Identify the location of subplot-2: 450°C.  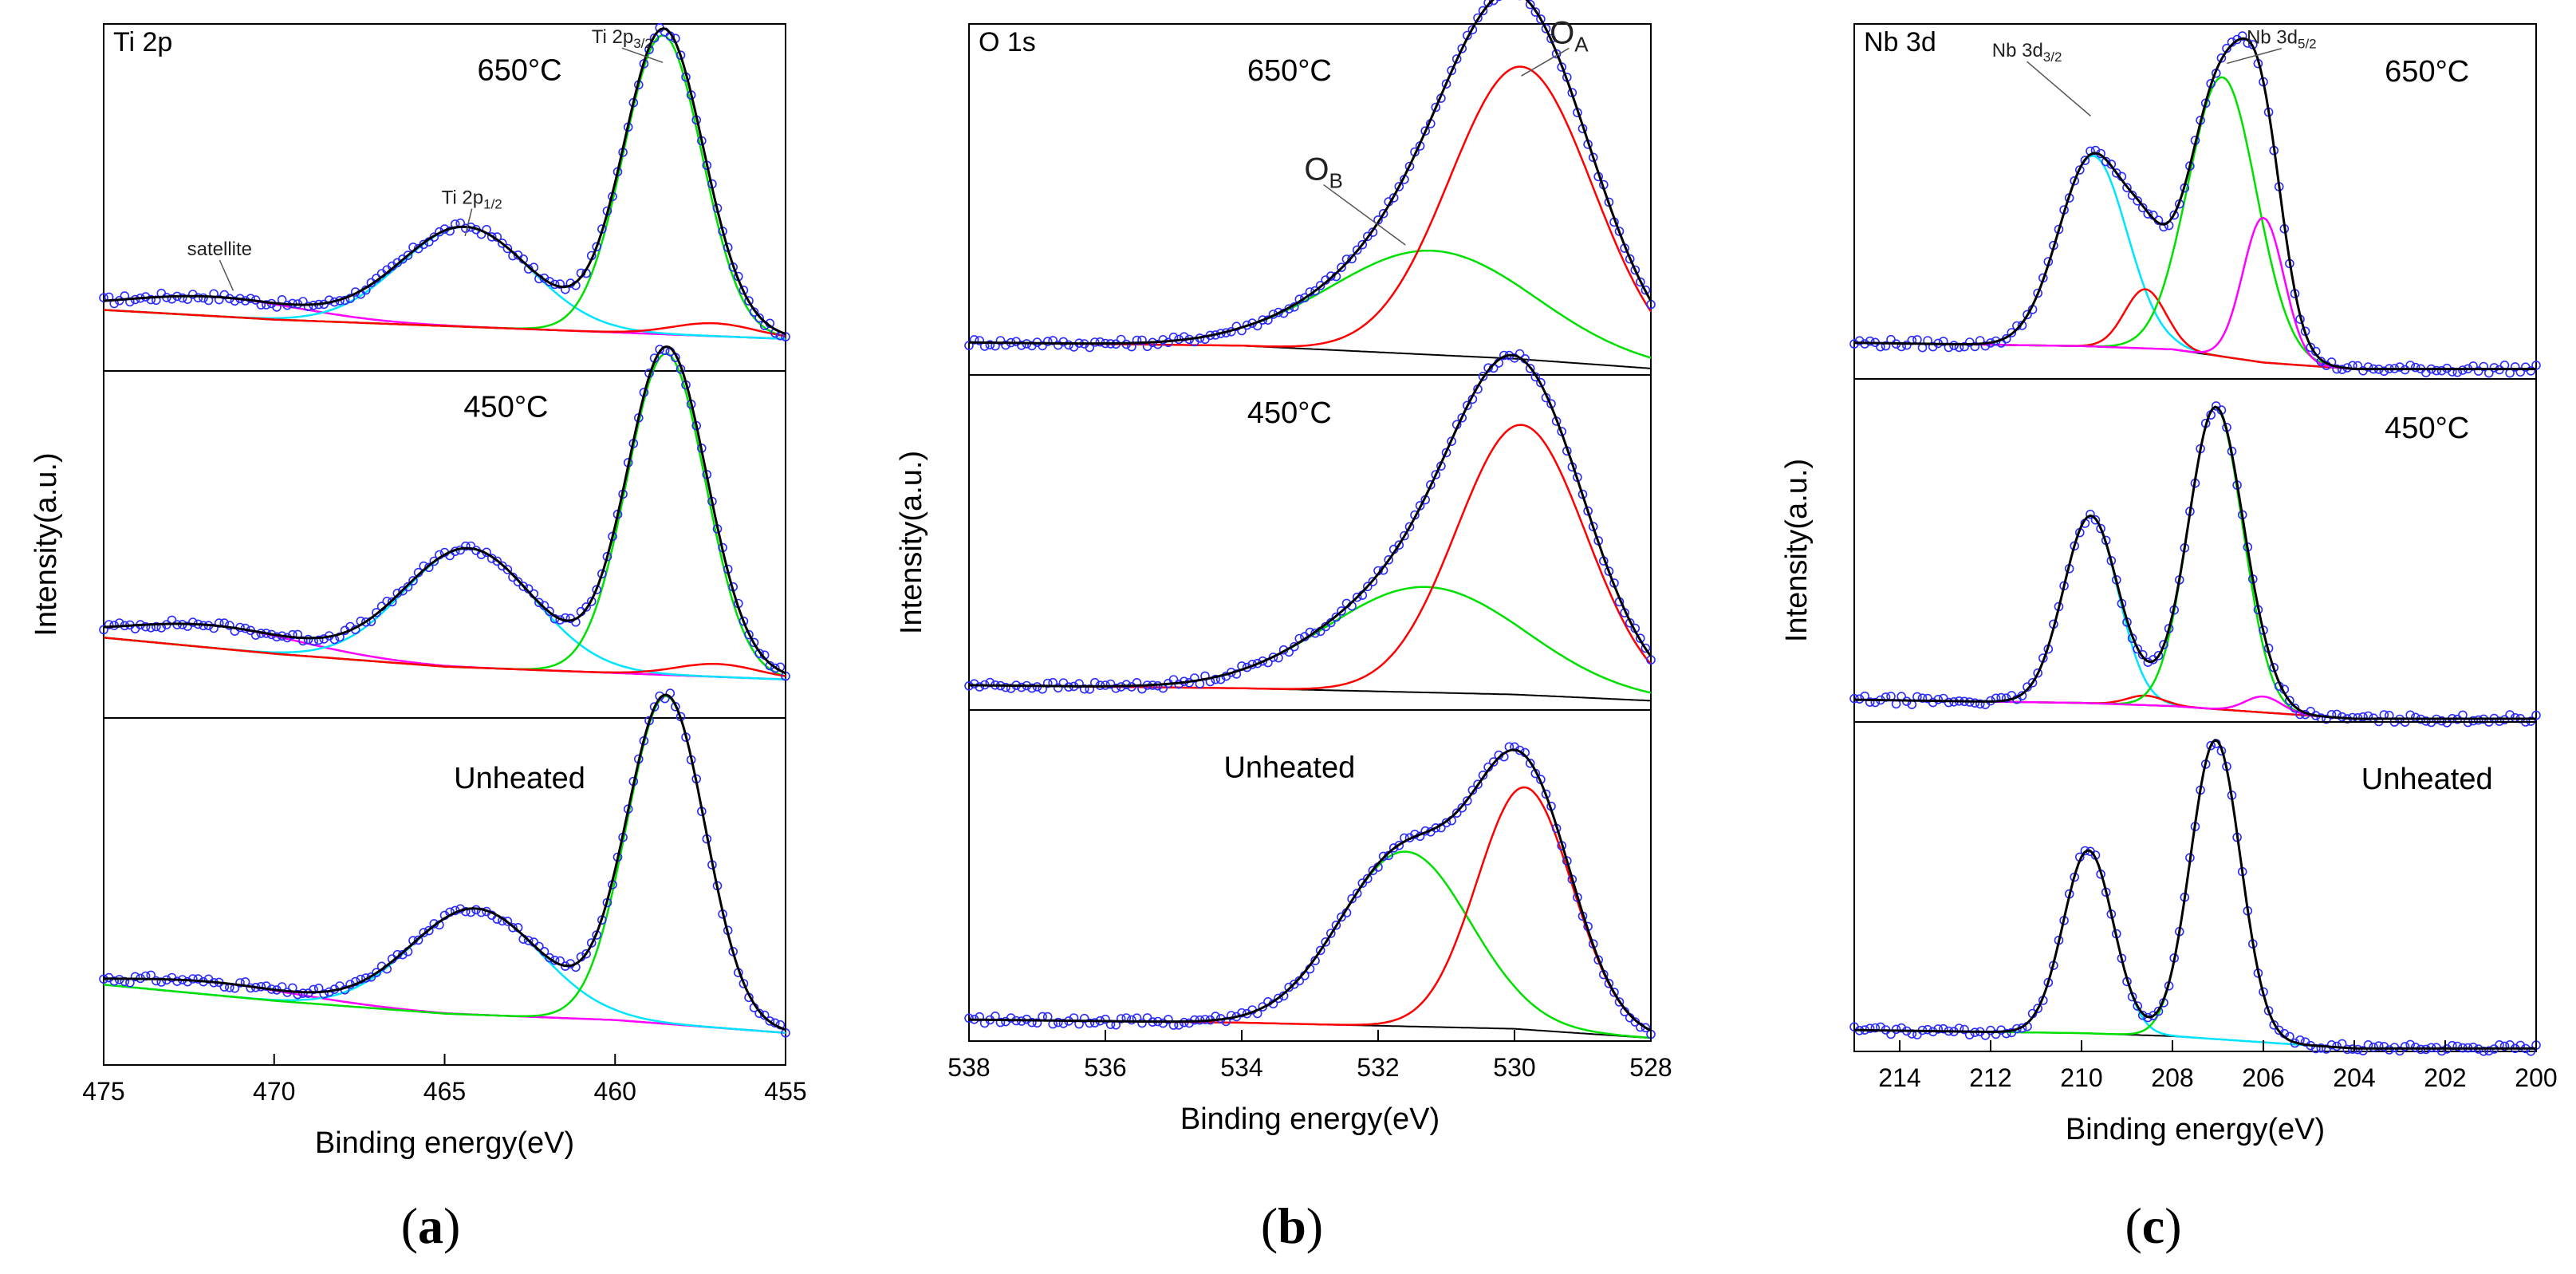
(1310, 525).